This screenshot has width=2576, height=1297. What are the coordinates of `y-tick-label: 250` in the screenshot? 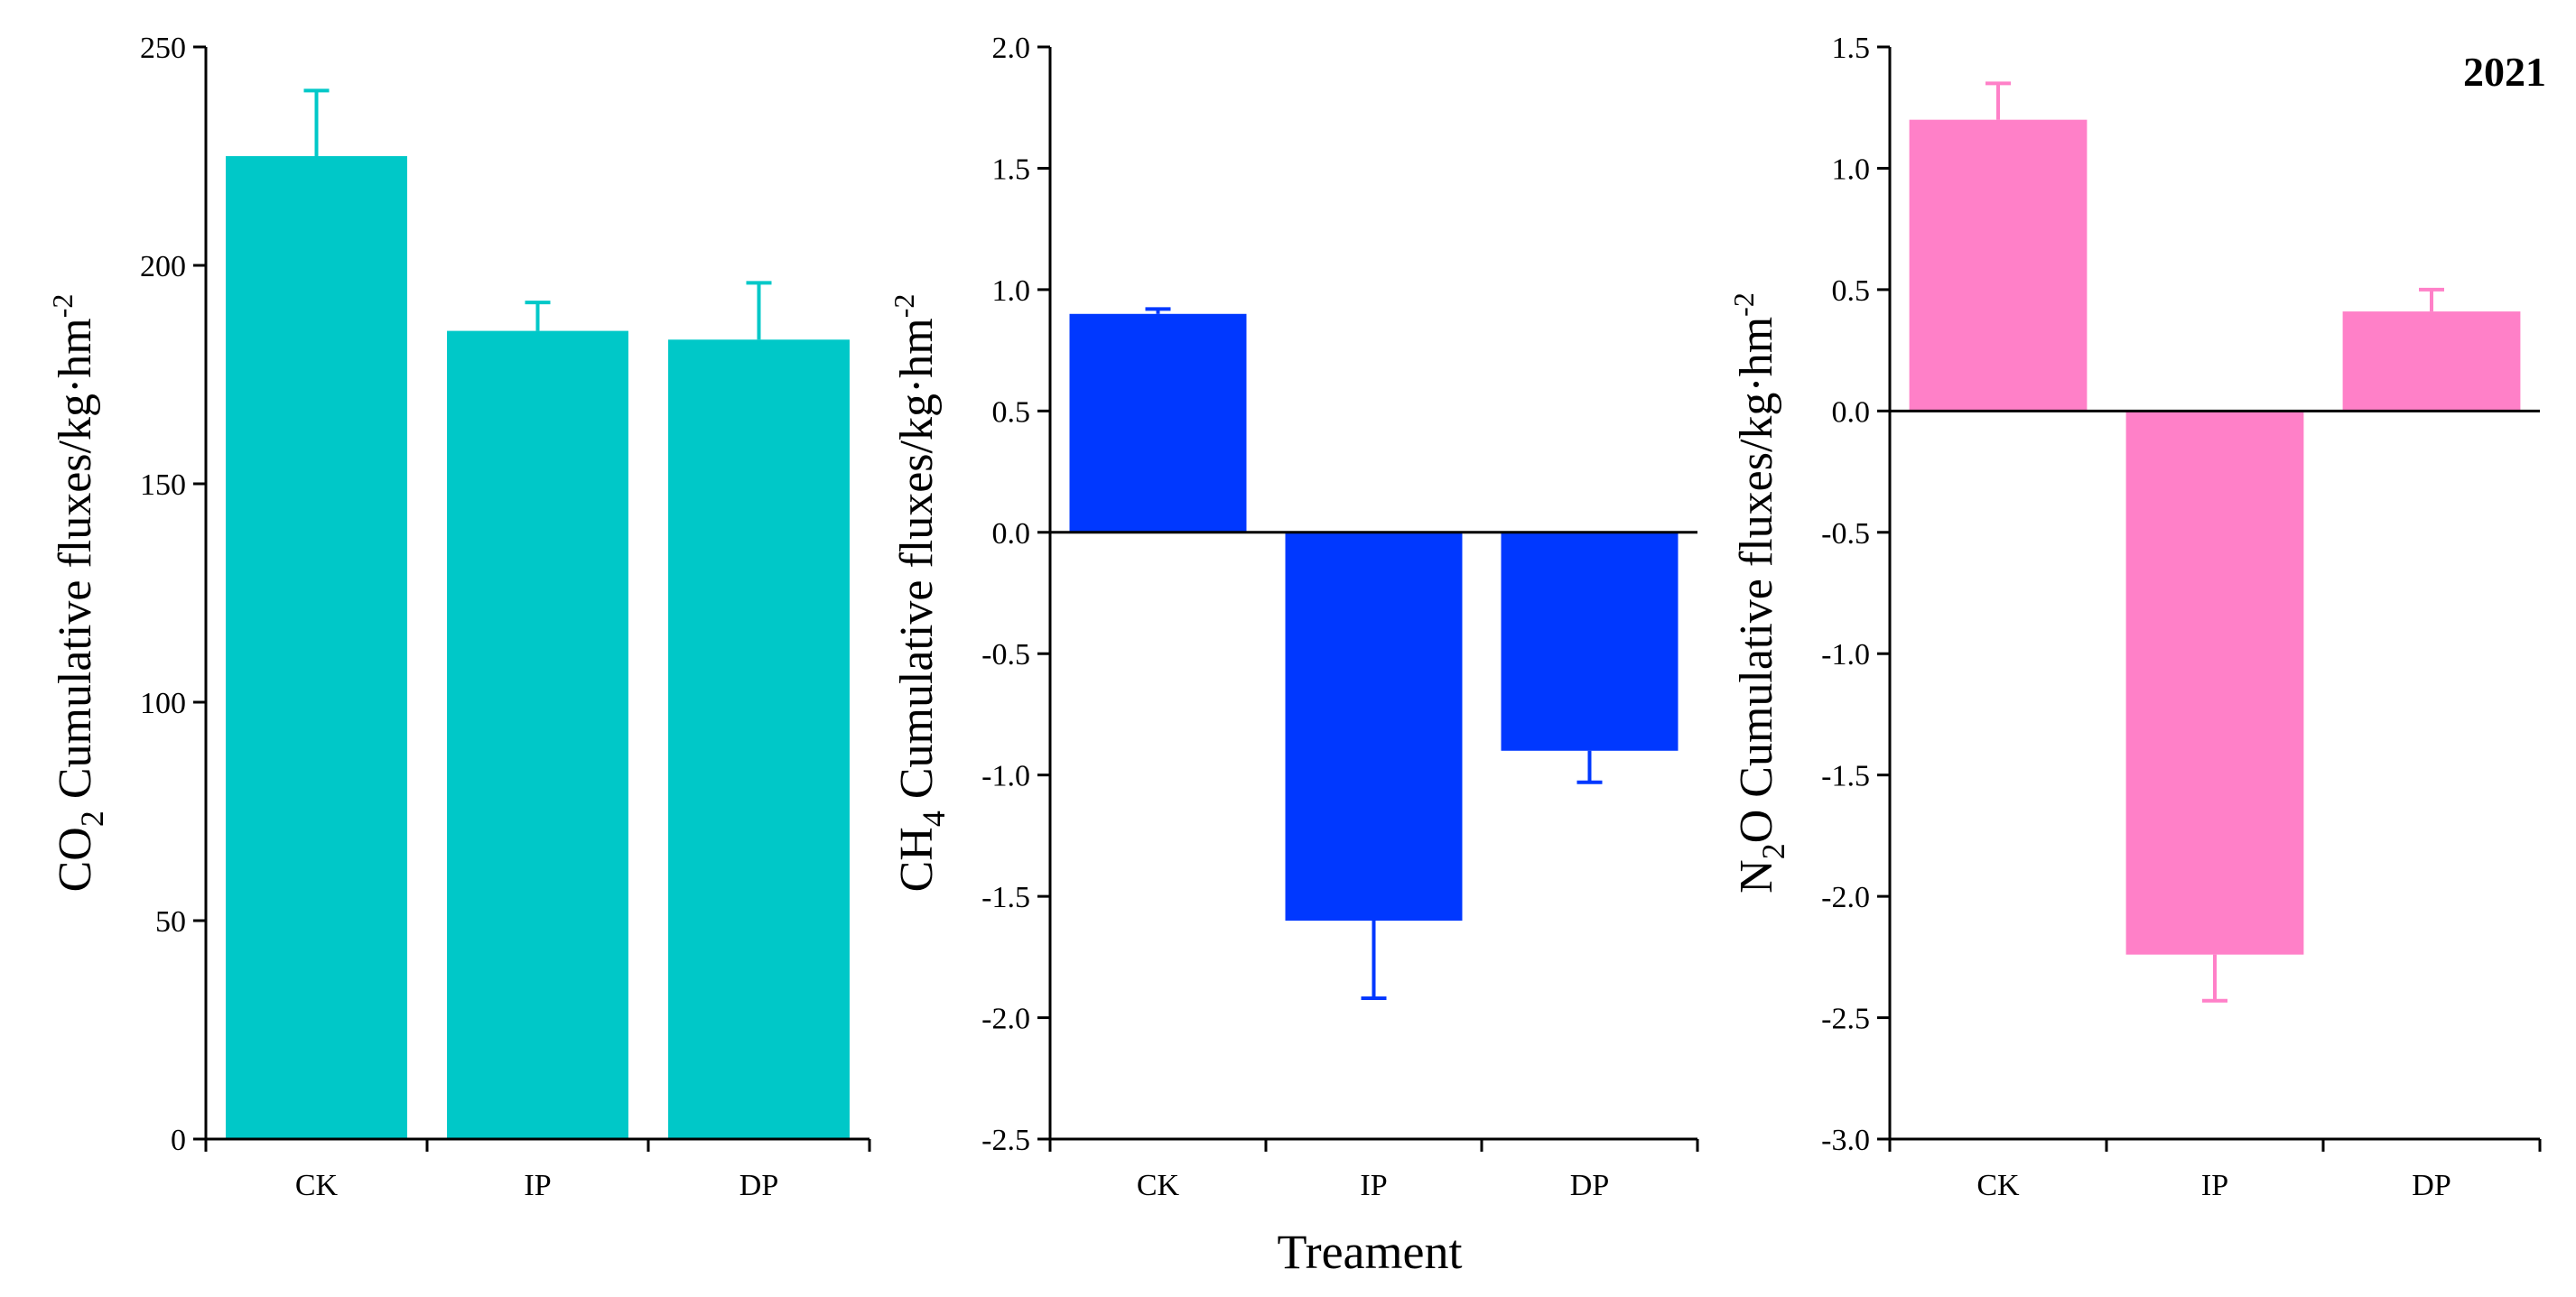 It's located at (163, 48).